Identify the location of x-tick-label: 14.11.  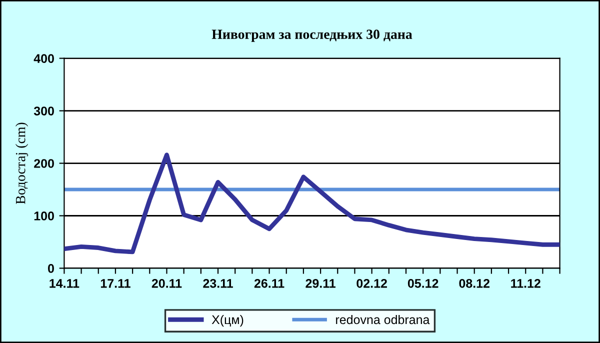
(65, 283).